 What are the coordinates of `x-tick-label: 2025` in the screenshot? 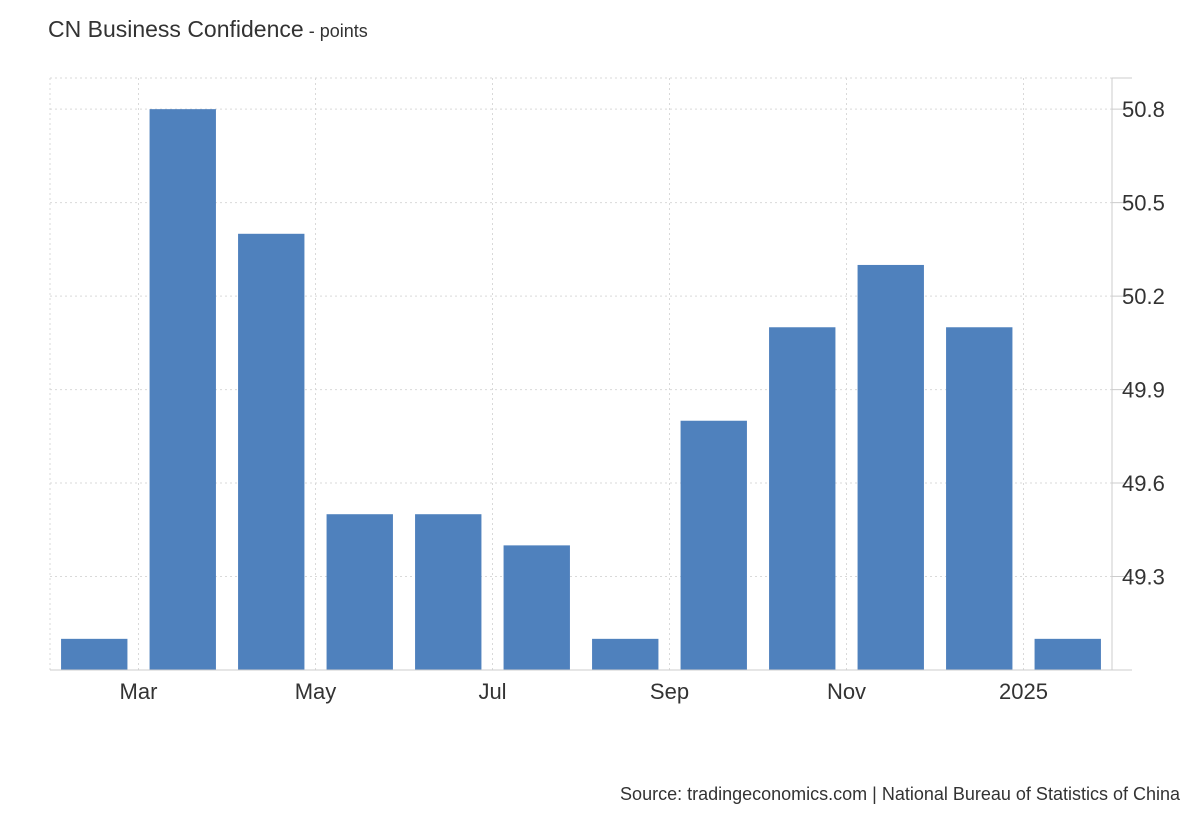 It's located at (1023, 691).